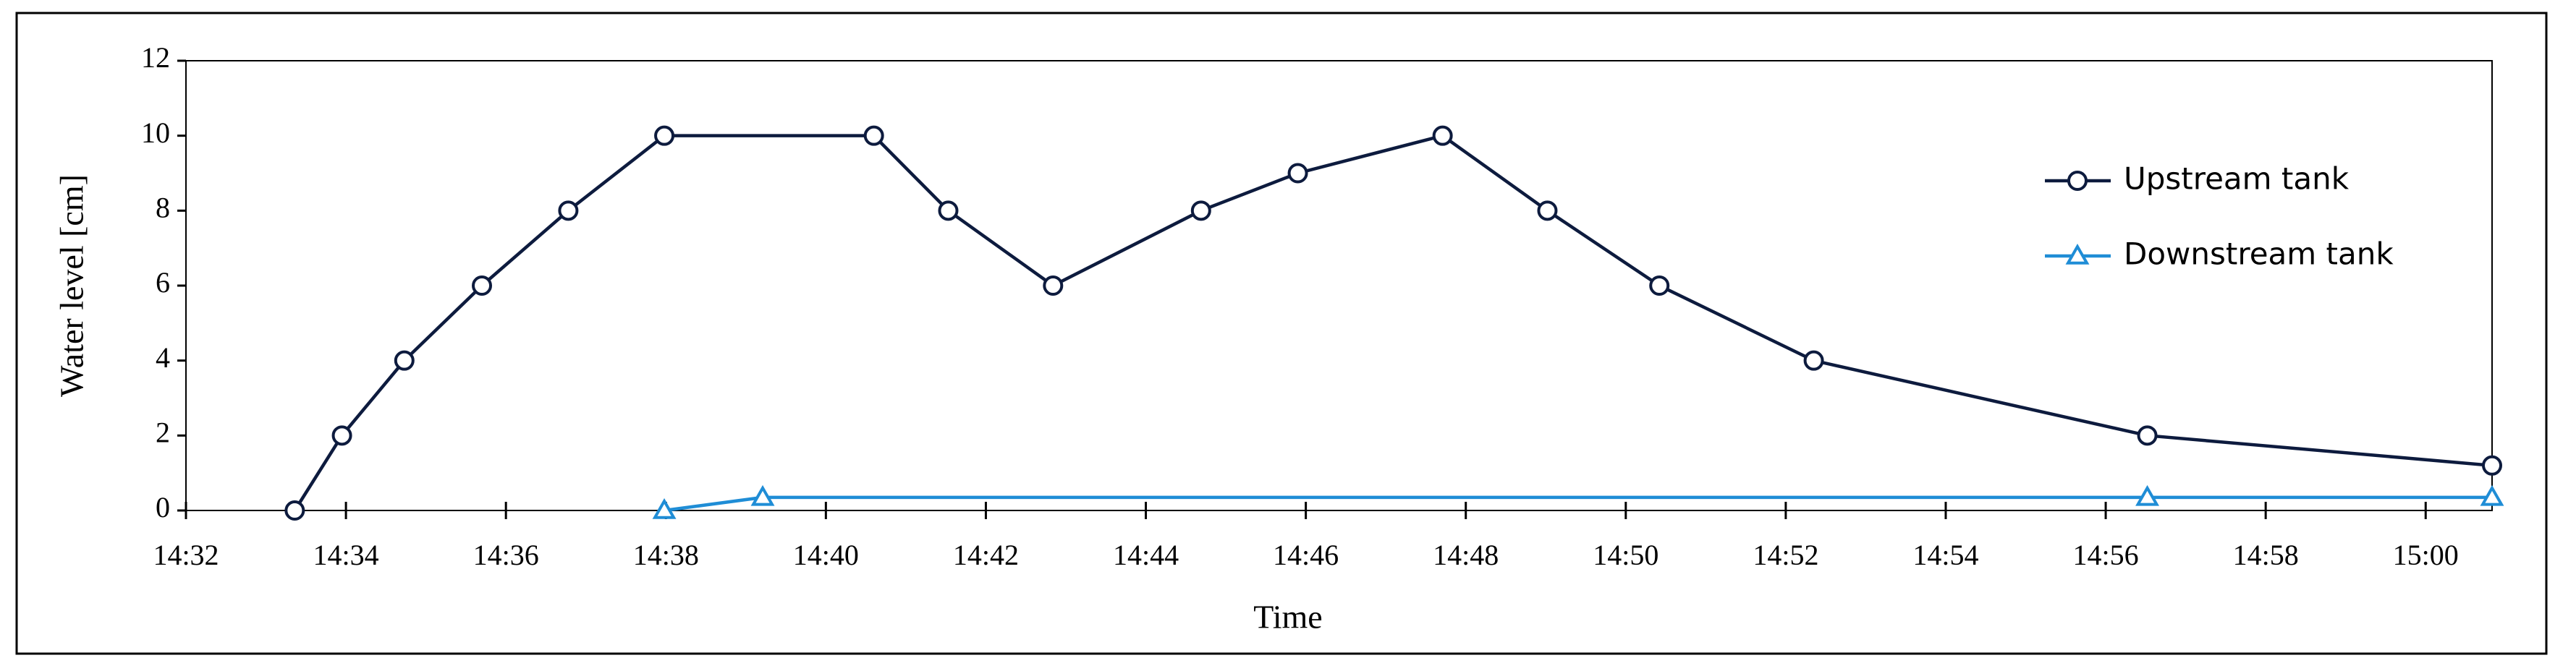 Image resolution: width=2576 pixels, height=671 pixels. Describe the element at coordinates (1287, 617) in the screenshot. I see `x-axis-title: Time` at that location.